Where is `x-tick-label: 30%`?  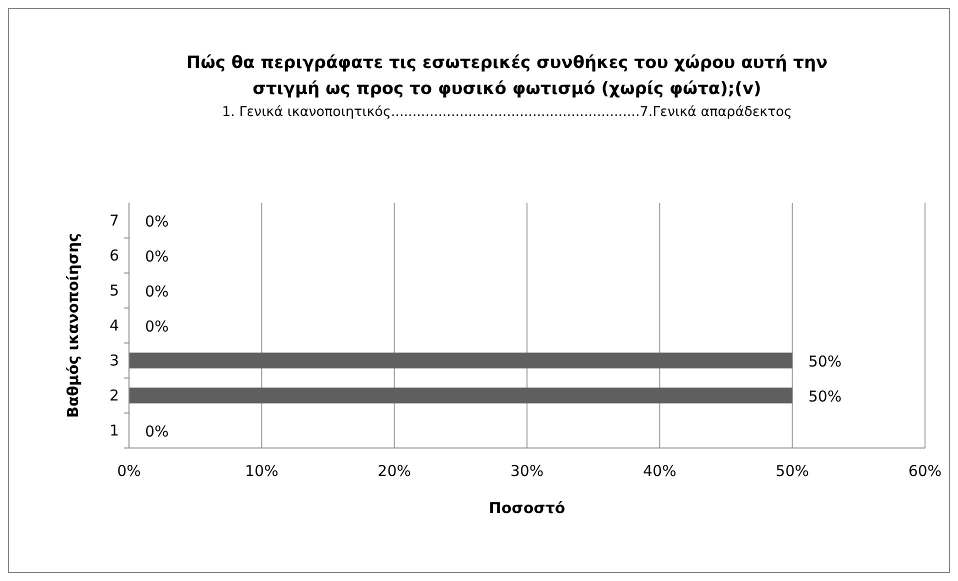 x-tick-label: 30% is located at coordinates (527, 471).